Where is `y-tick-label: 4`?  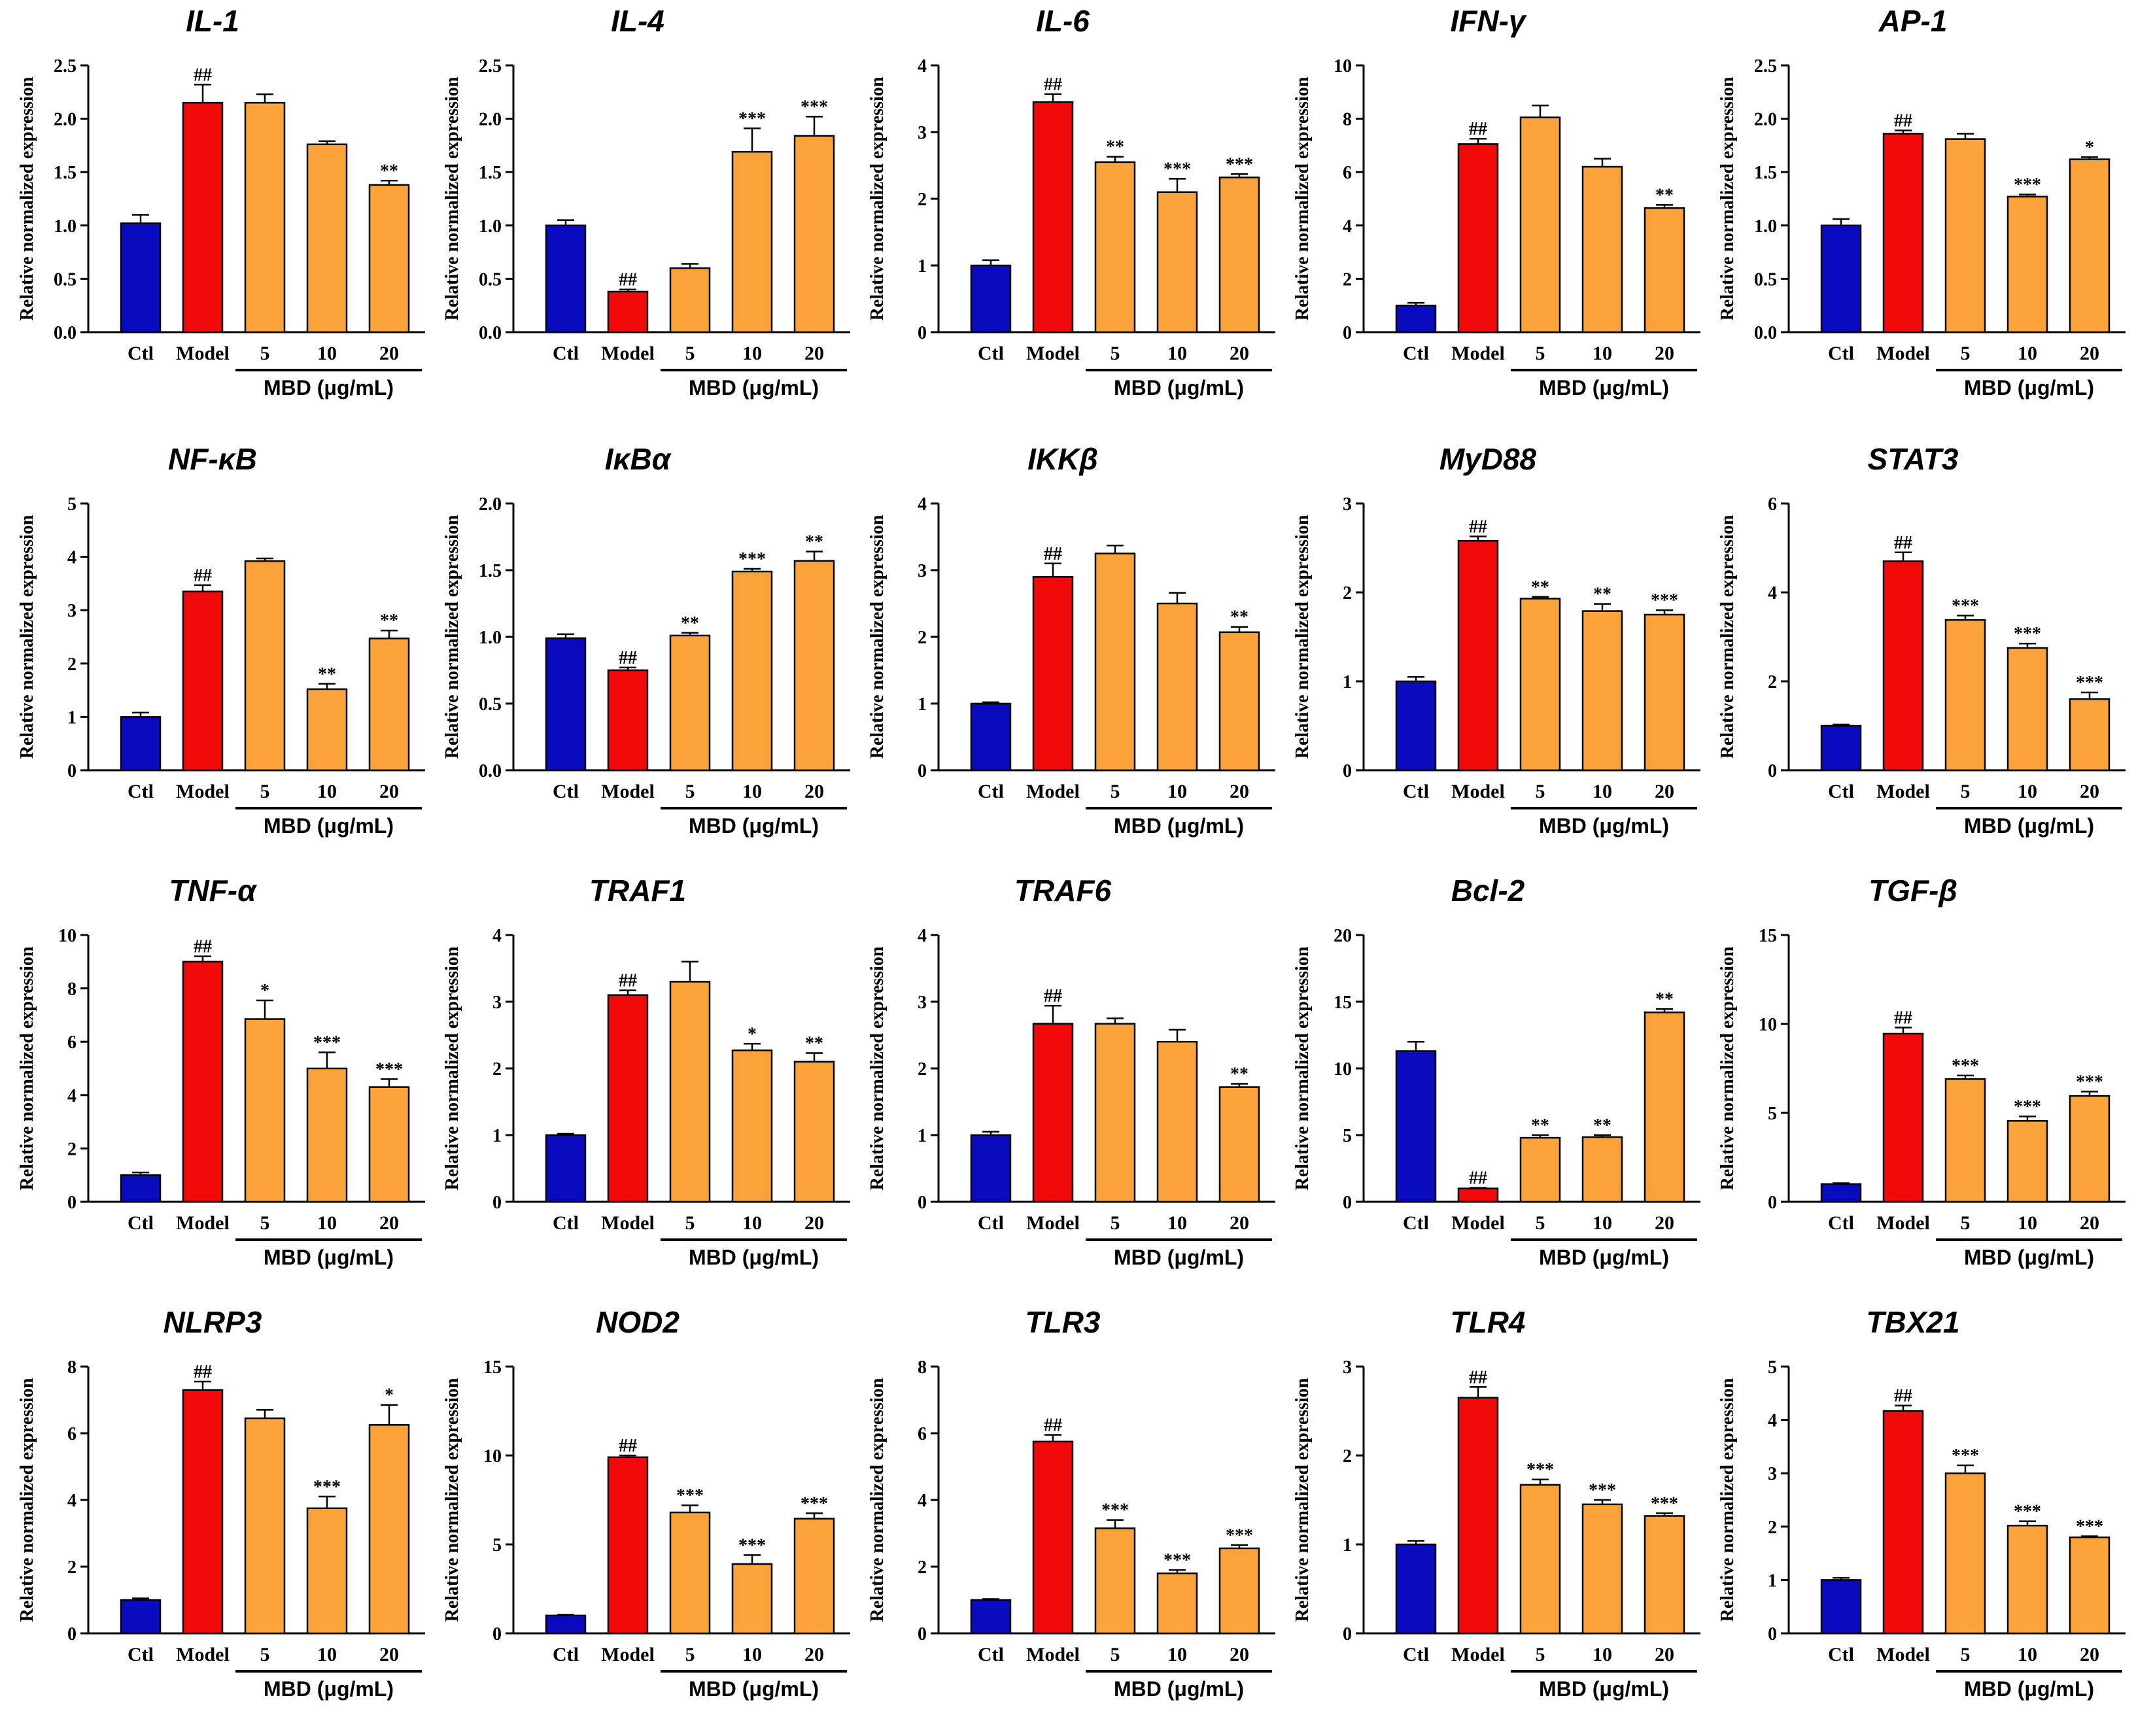
y-tick-label: 4 is located at coordinates (1347, 227).